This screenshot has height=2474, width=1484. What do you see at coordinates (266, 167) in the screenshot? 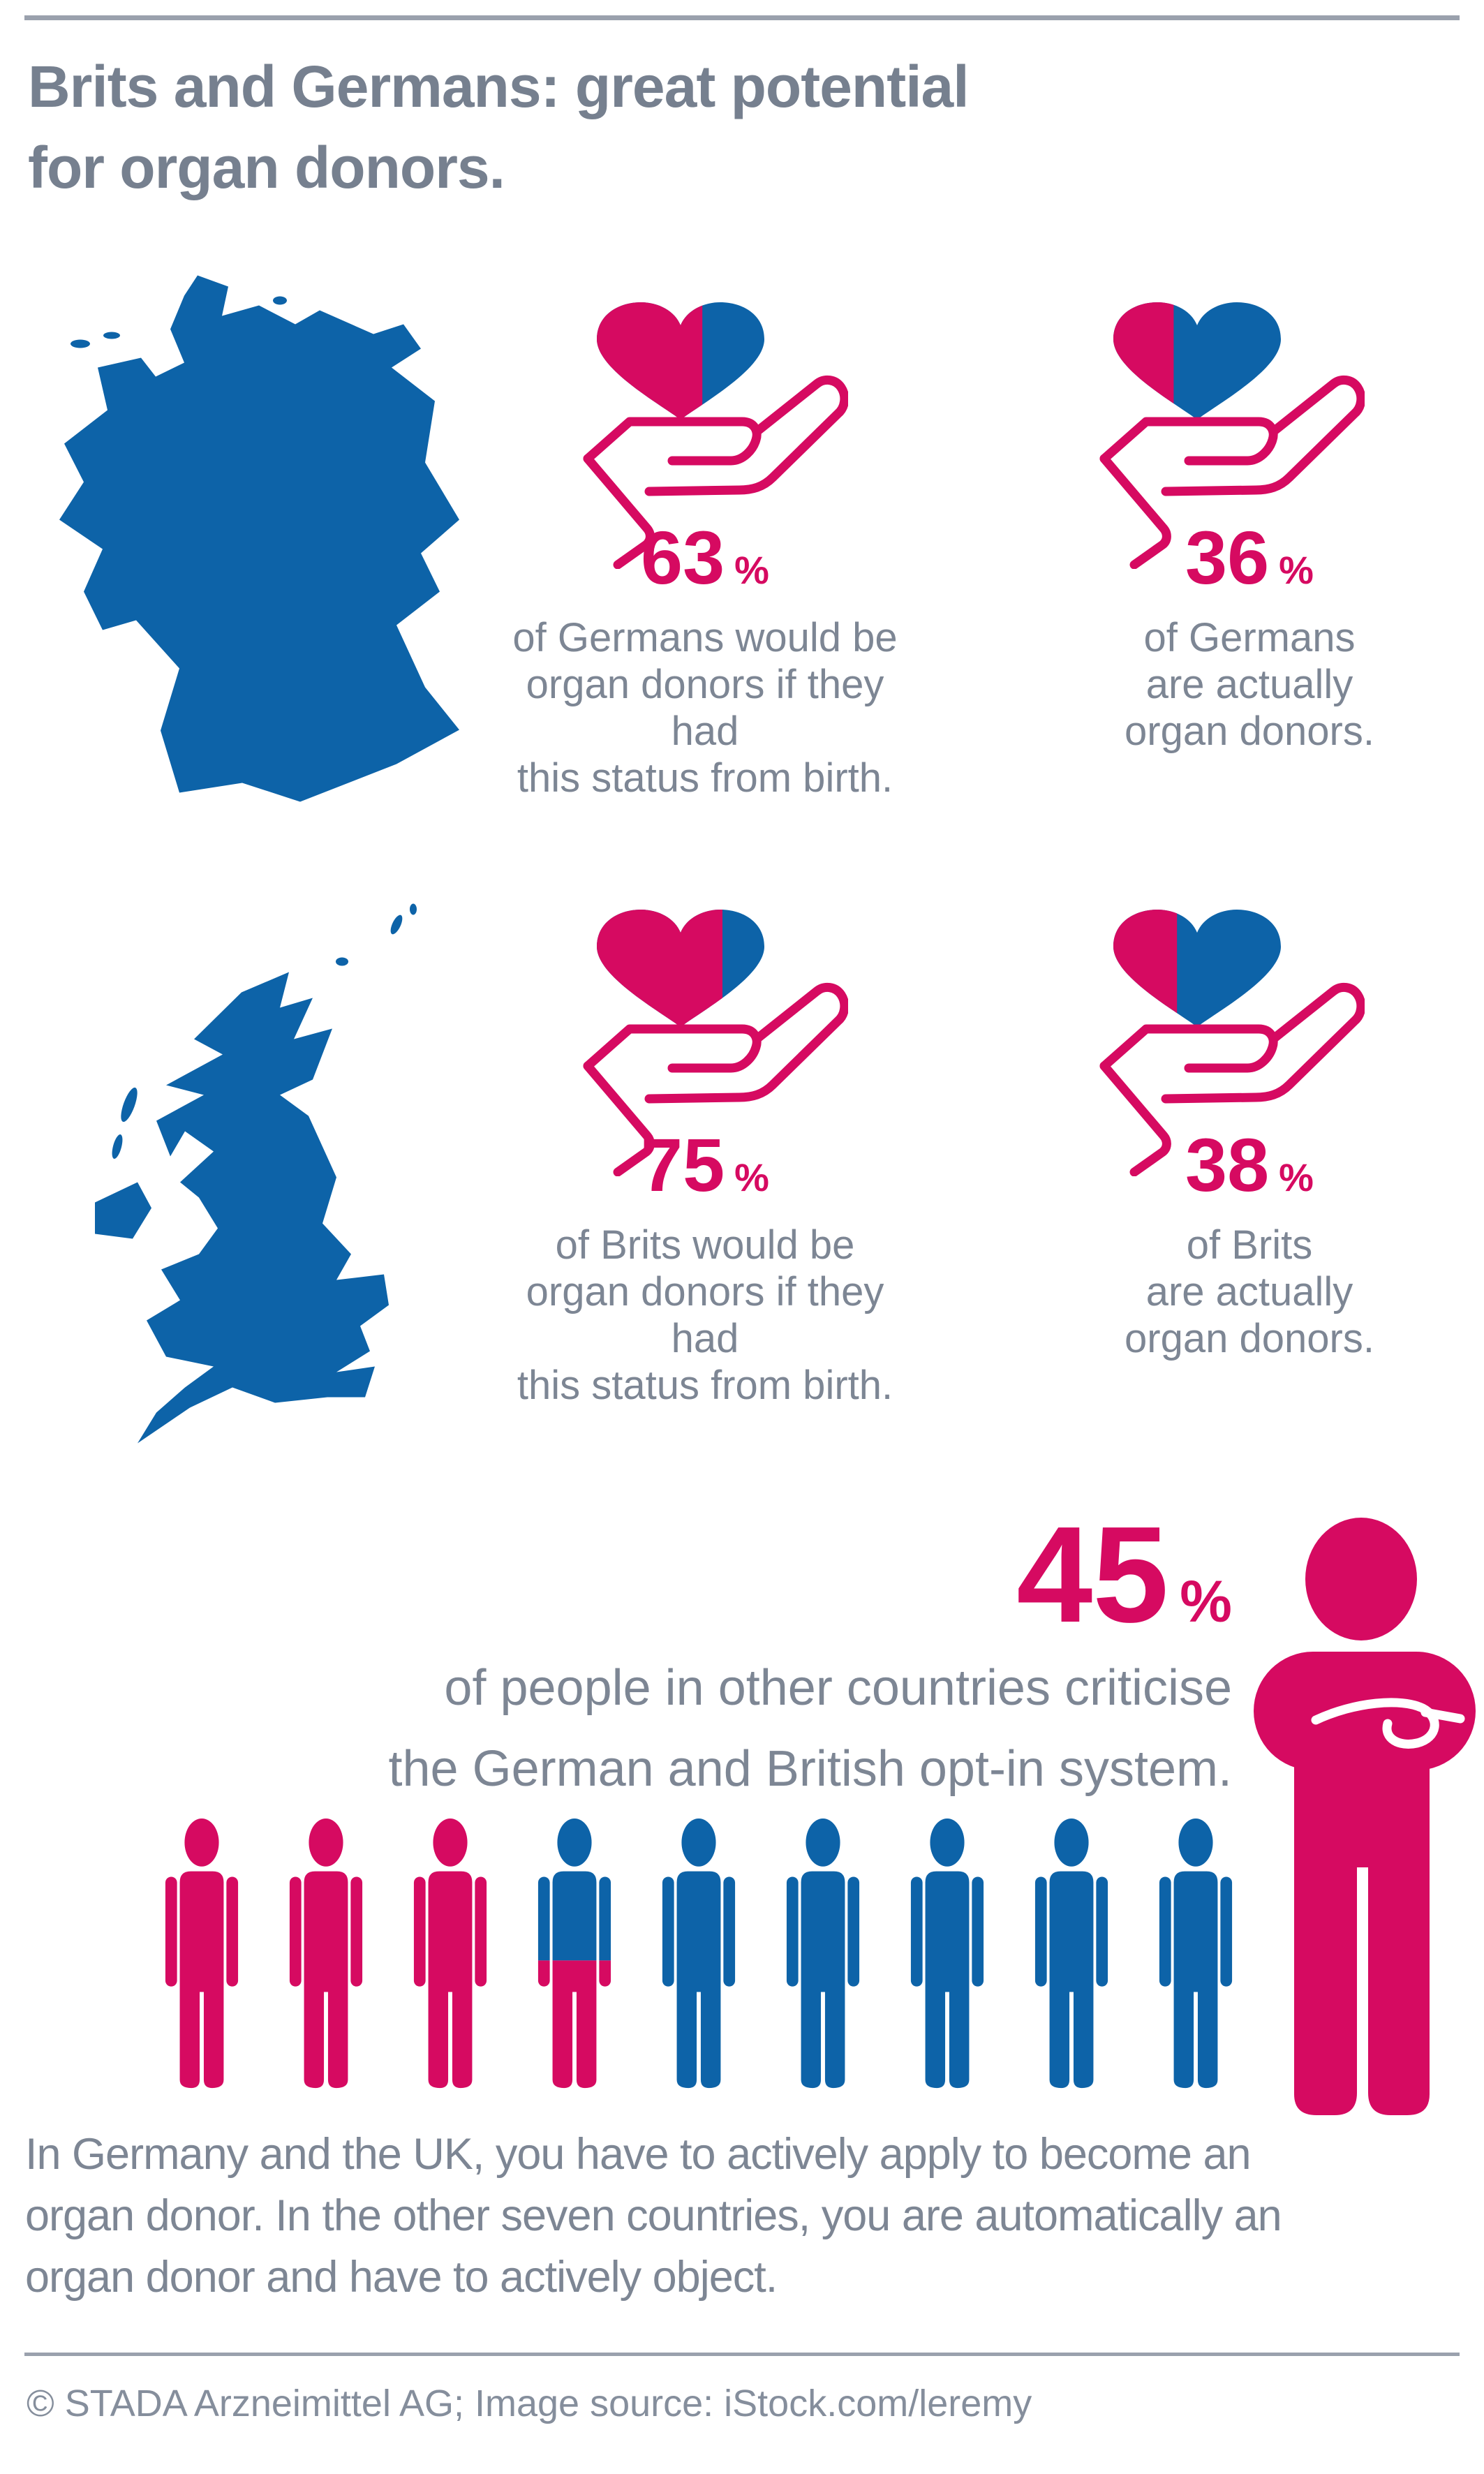
I see `page-title-line2: for organ donors.` at bounding box center [266, 167].